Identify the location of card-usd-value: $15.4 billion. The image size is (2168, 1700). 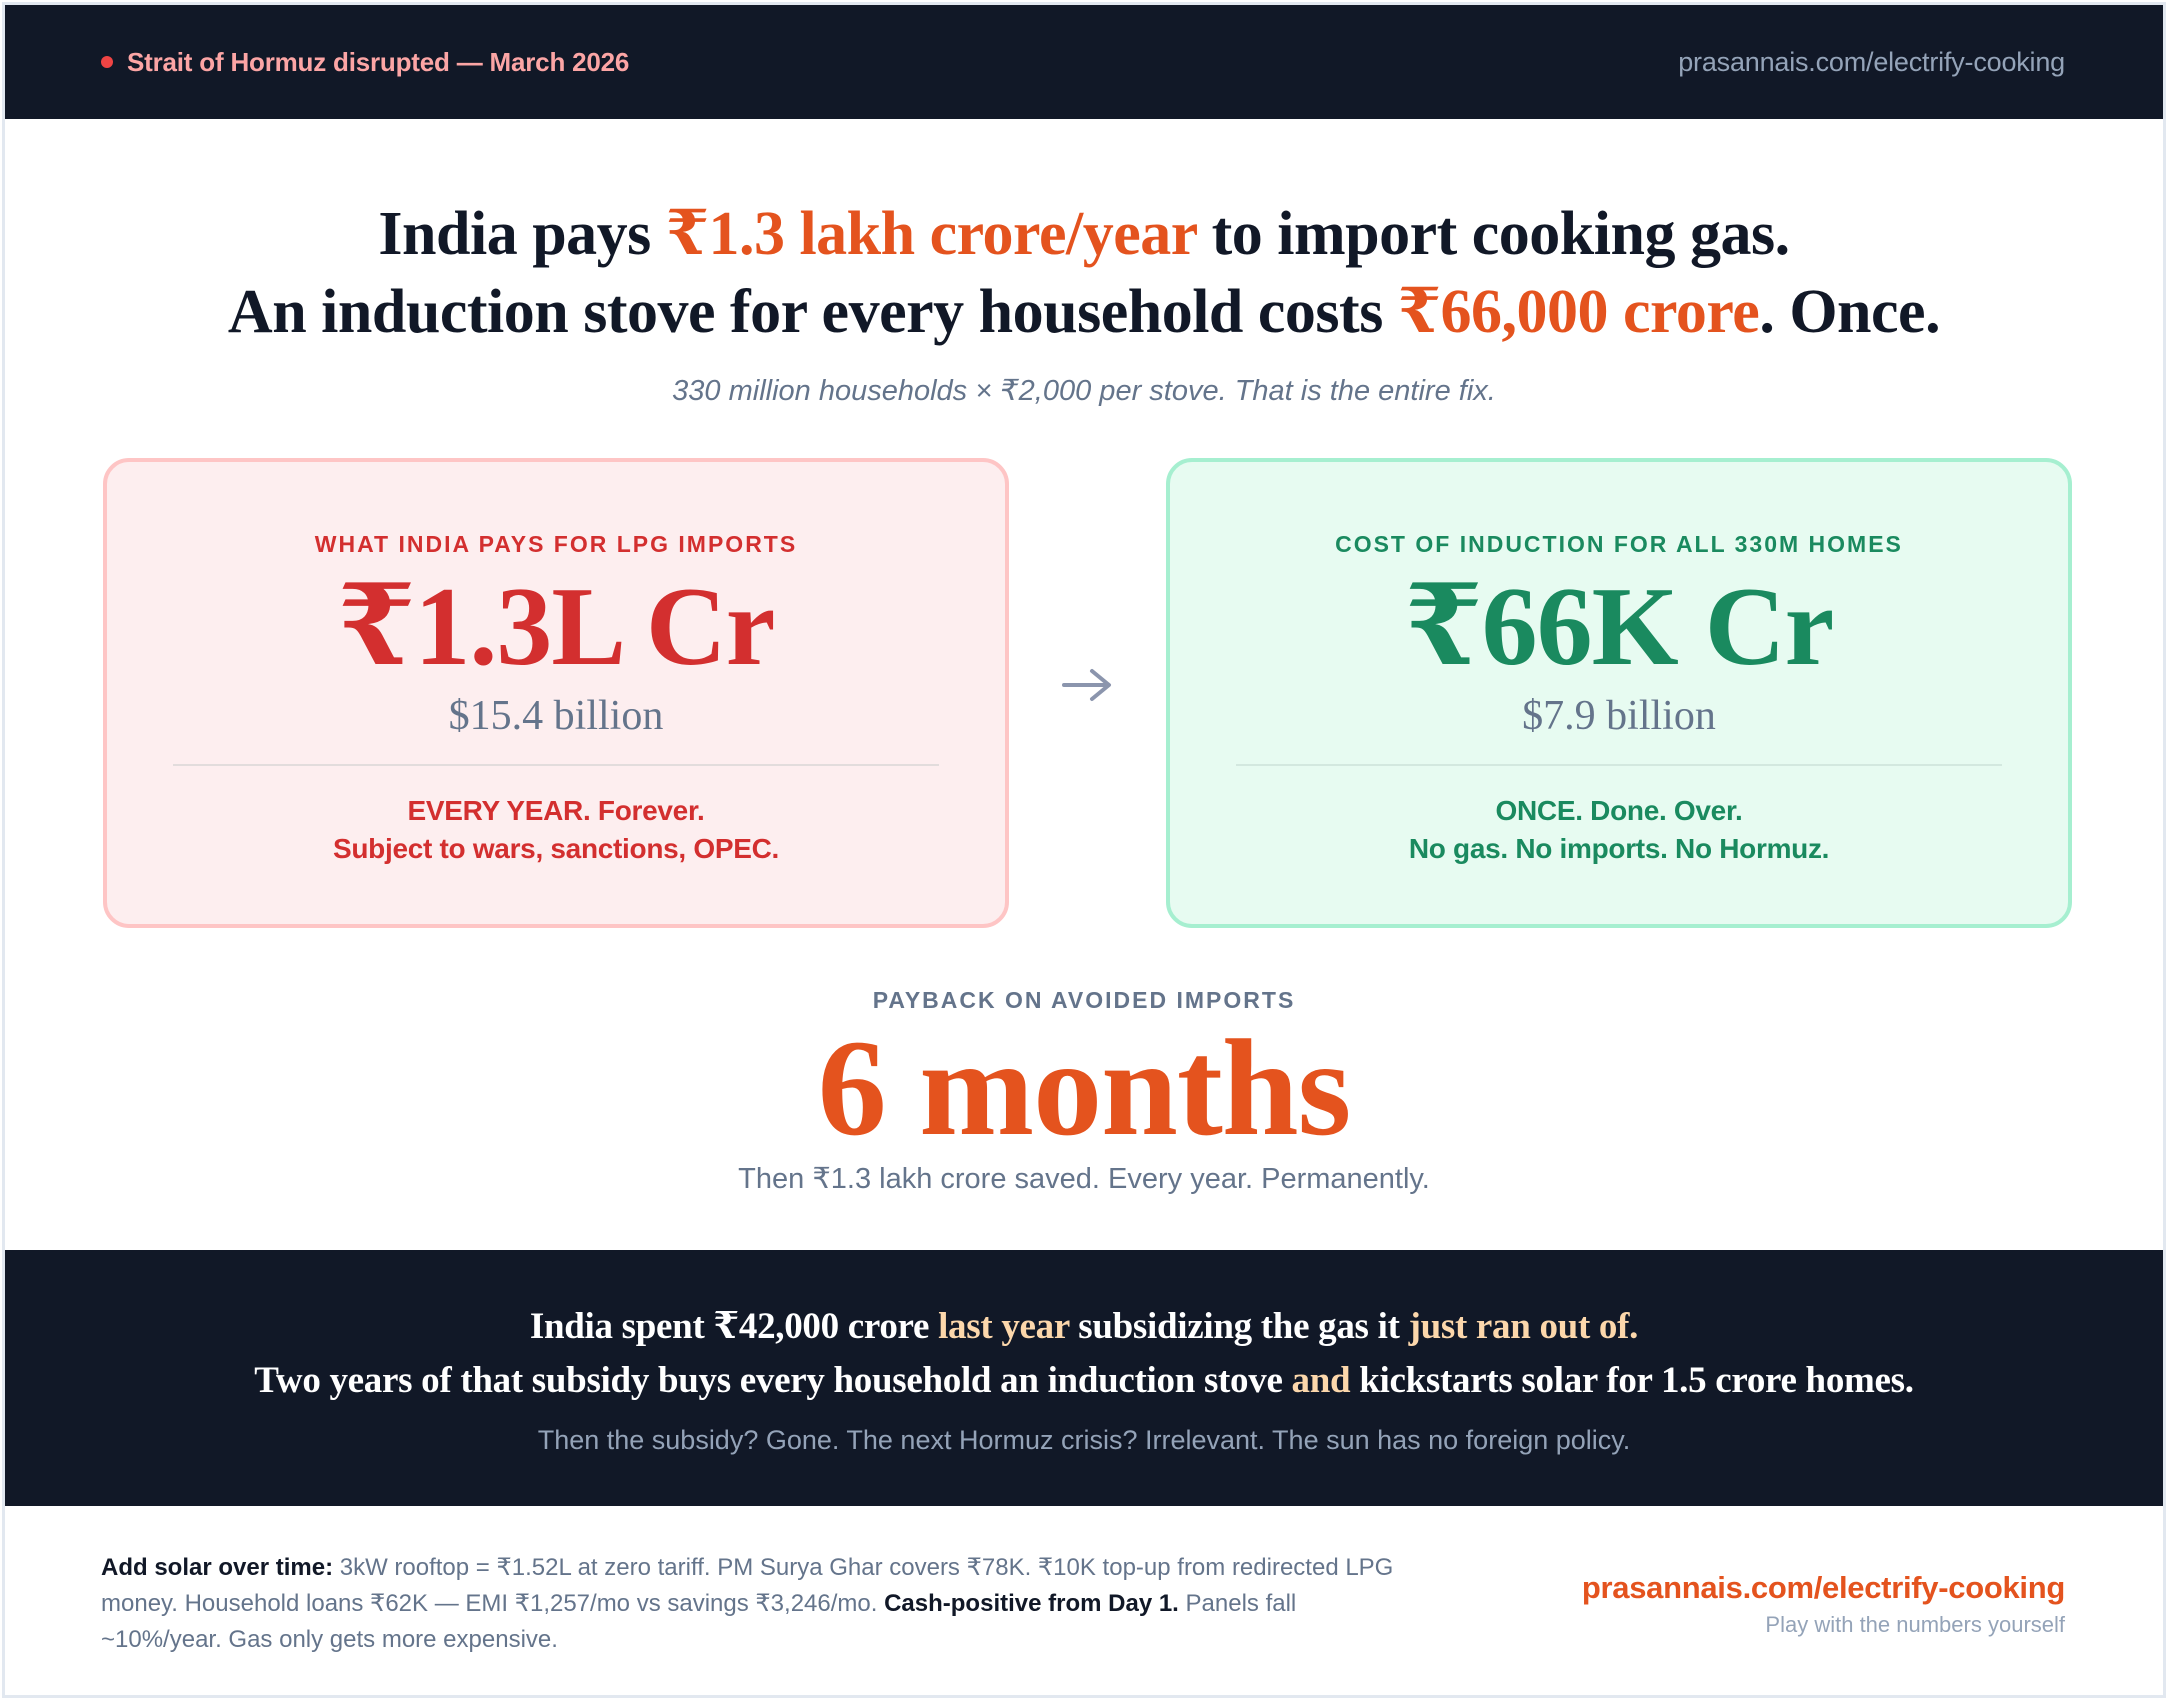
(556, 716).